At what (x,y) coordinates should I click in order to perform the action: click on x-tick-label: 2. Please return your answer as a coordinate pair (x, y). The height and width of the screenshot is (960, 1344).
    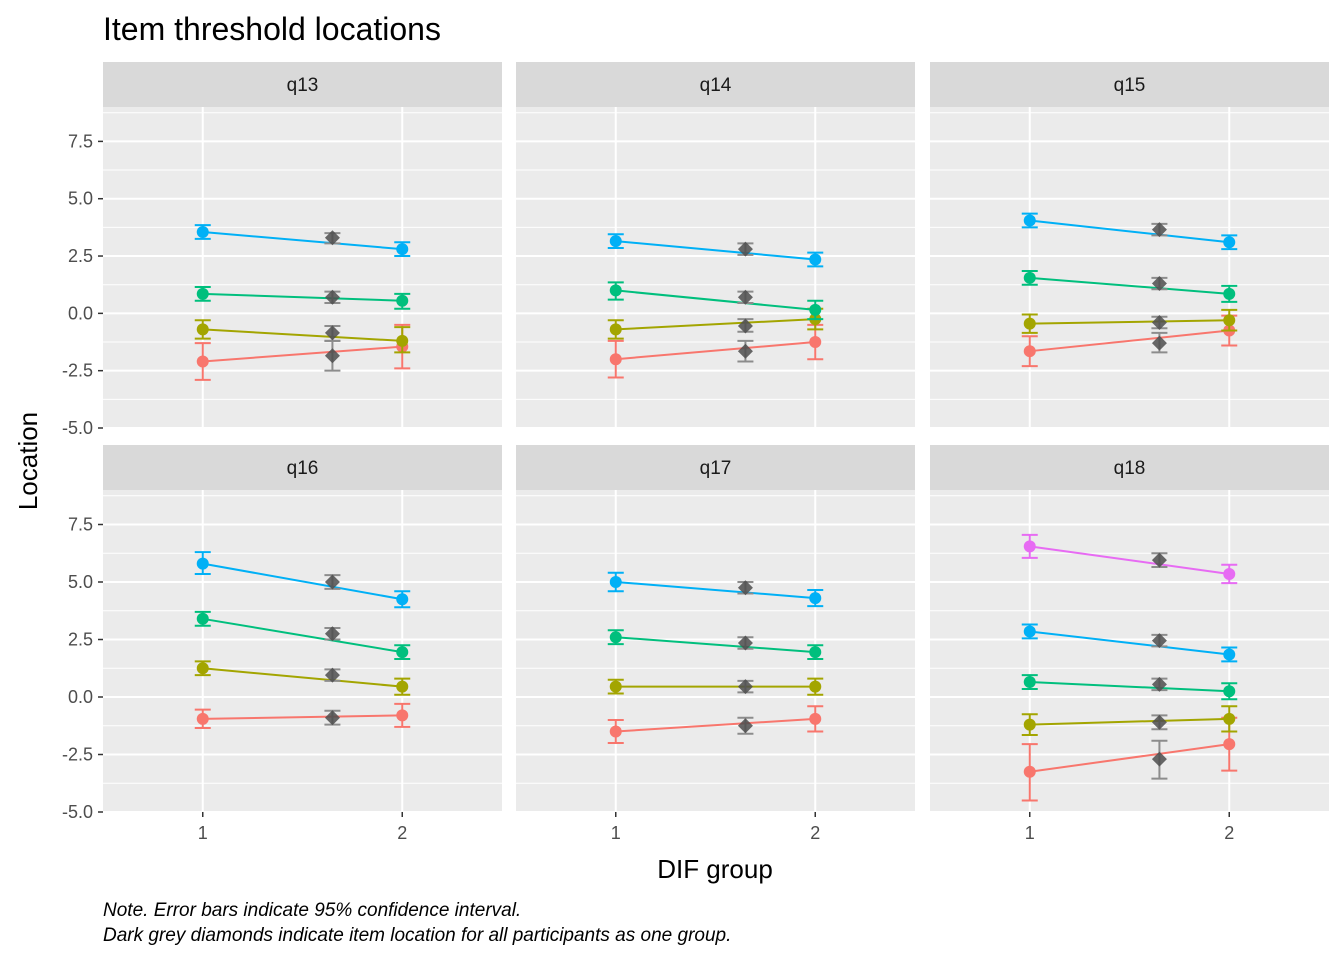
    Looking at the image, I should click on (1229, 833).